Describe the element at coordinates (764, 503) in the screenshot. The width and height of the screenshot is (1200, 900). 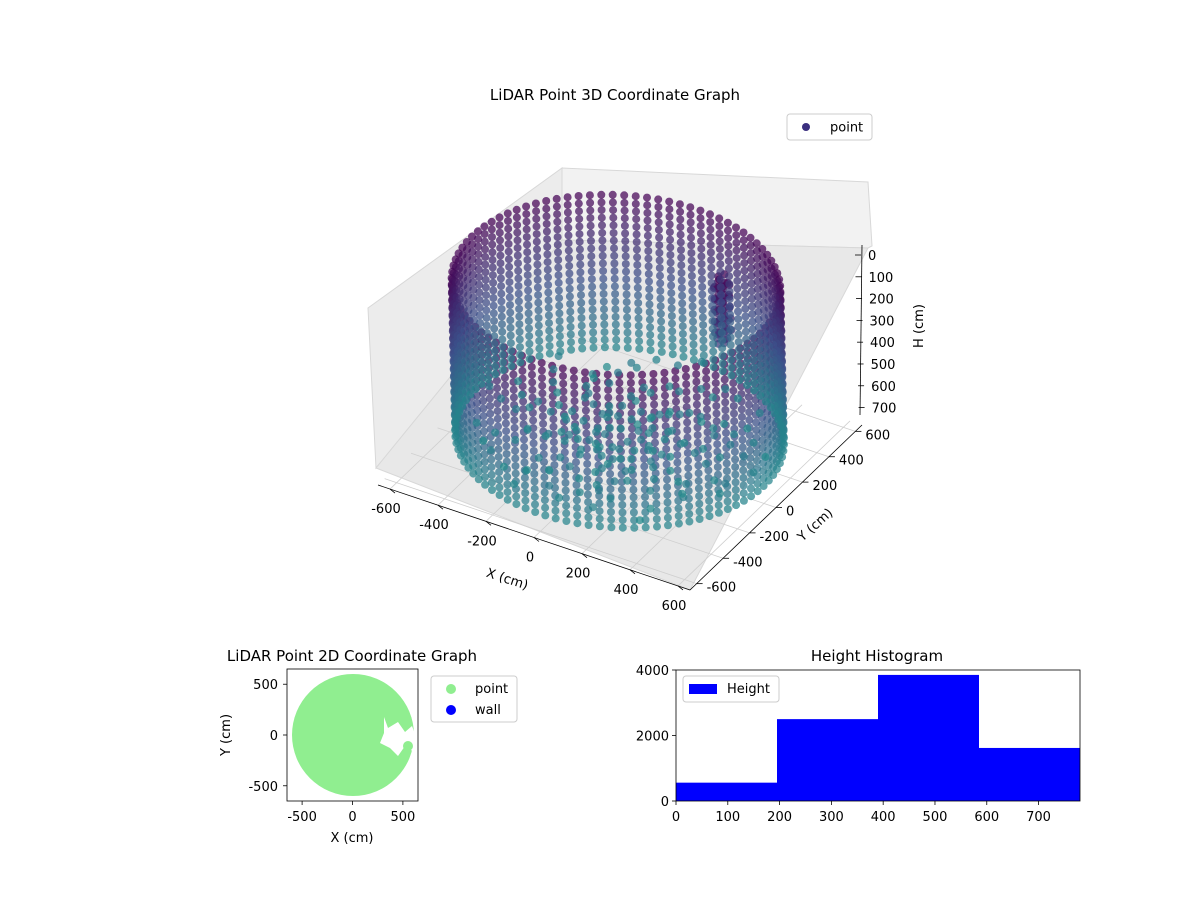
I see `grid-line` at that location.